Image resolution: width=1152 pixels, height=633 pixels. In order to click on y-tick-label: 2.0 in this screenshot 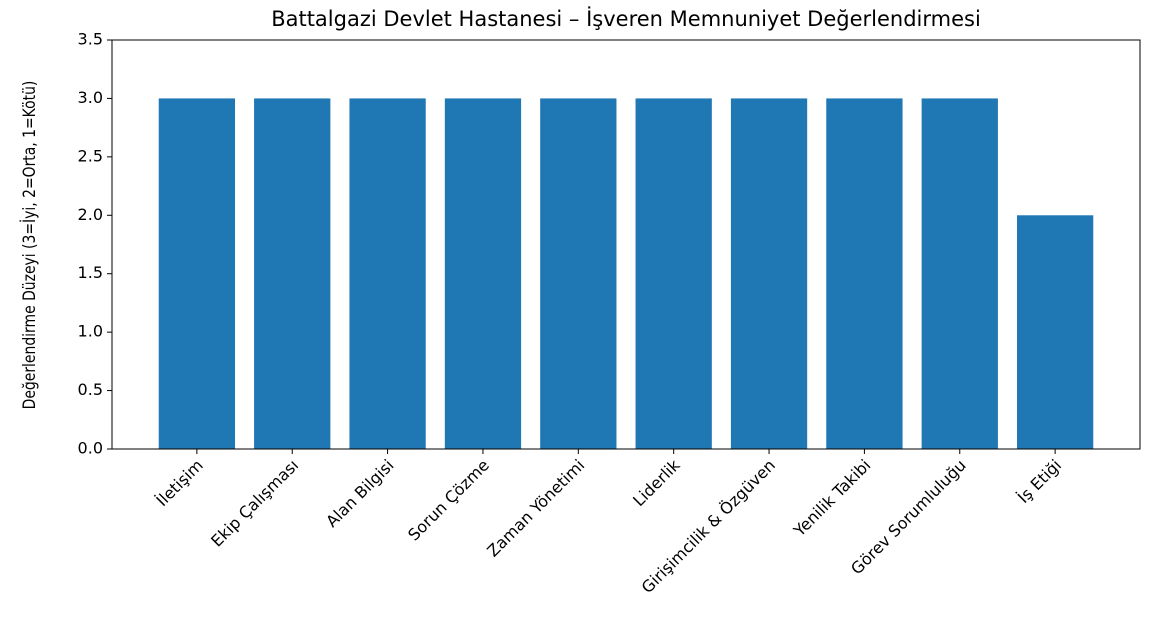, I will do `click(90, 214)`.